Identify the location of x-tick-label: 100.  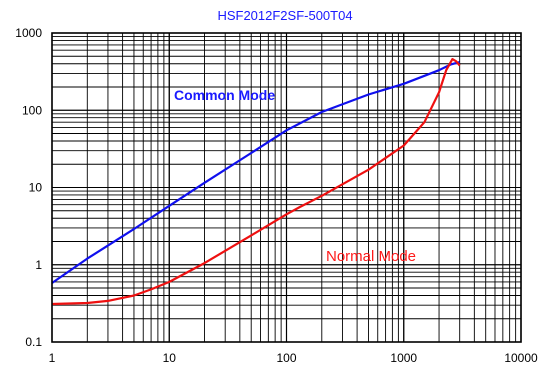
(286, 358).